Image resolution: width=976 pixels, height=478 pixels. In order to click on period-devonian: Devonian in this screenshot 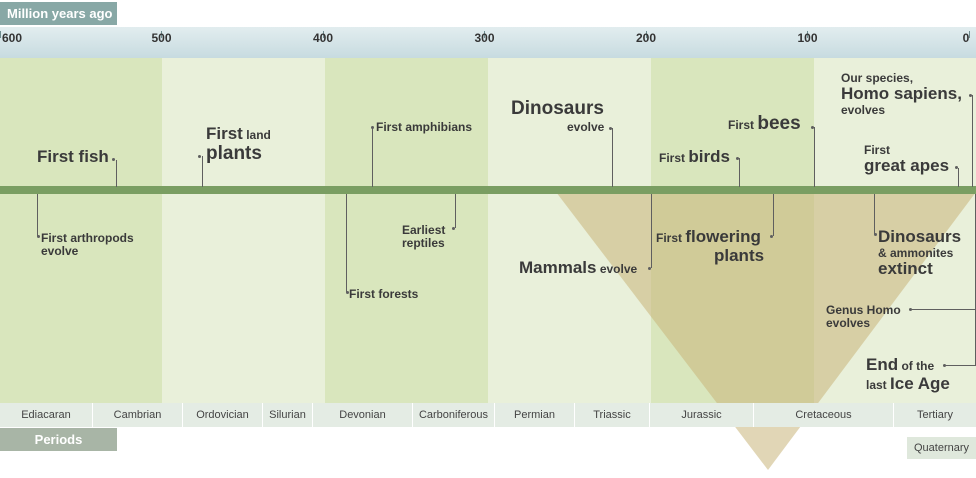, I will do `click(363, 415)`.